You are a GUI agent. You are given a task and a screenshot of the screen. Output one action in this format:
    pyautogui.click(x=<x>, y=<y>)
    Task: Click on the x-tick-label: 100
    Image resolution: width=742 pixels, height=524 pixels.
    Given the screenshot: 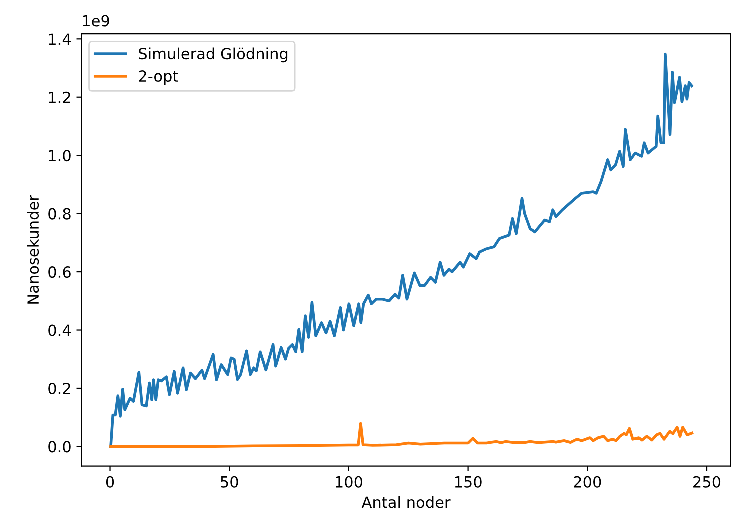 What is the action you would take?
    pyautogui.click(x=349, y=482)
    